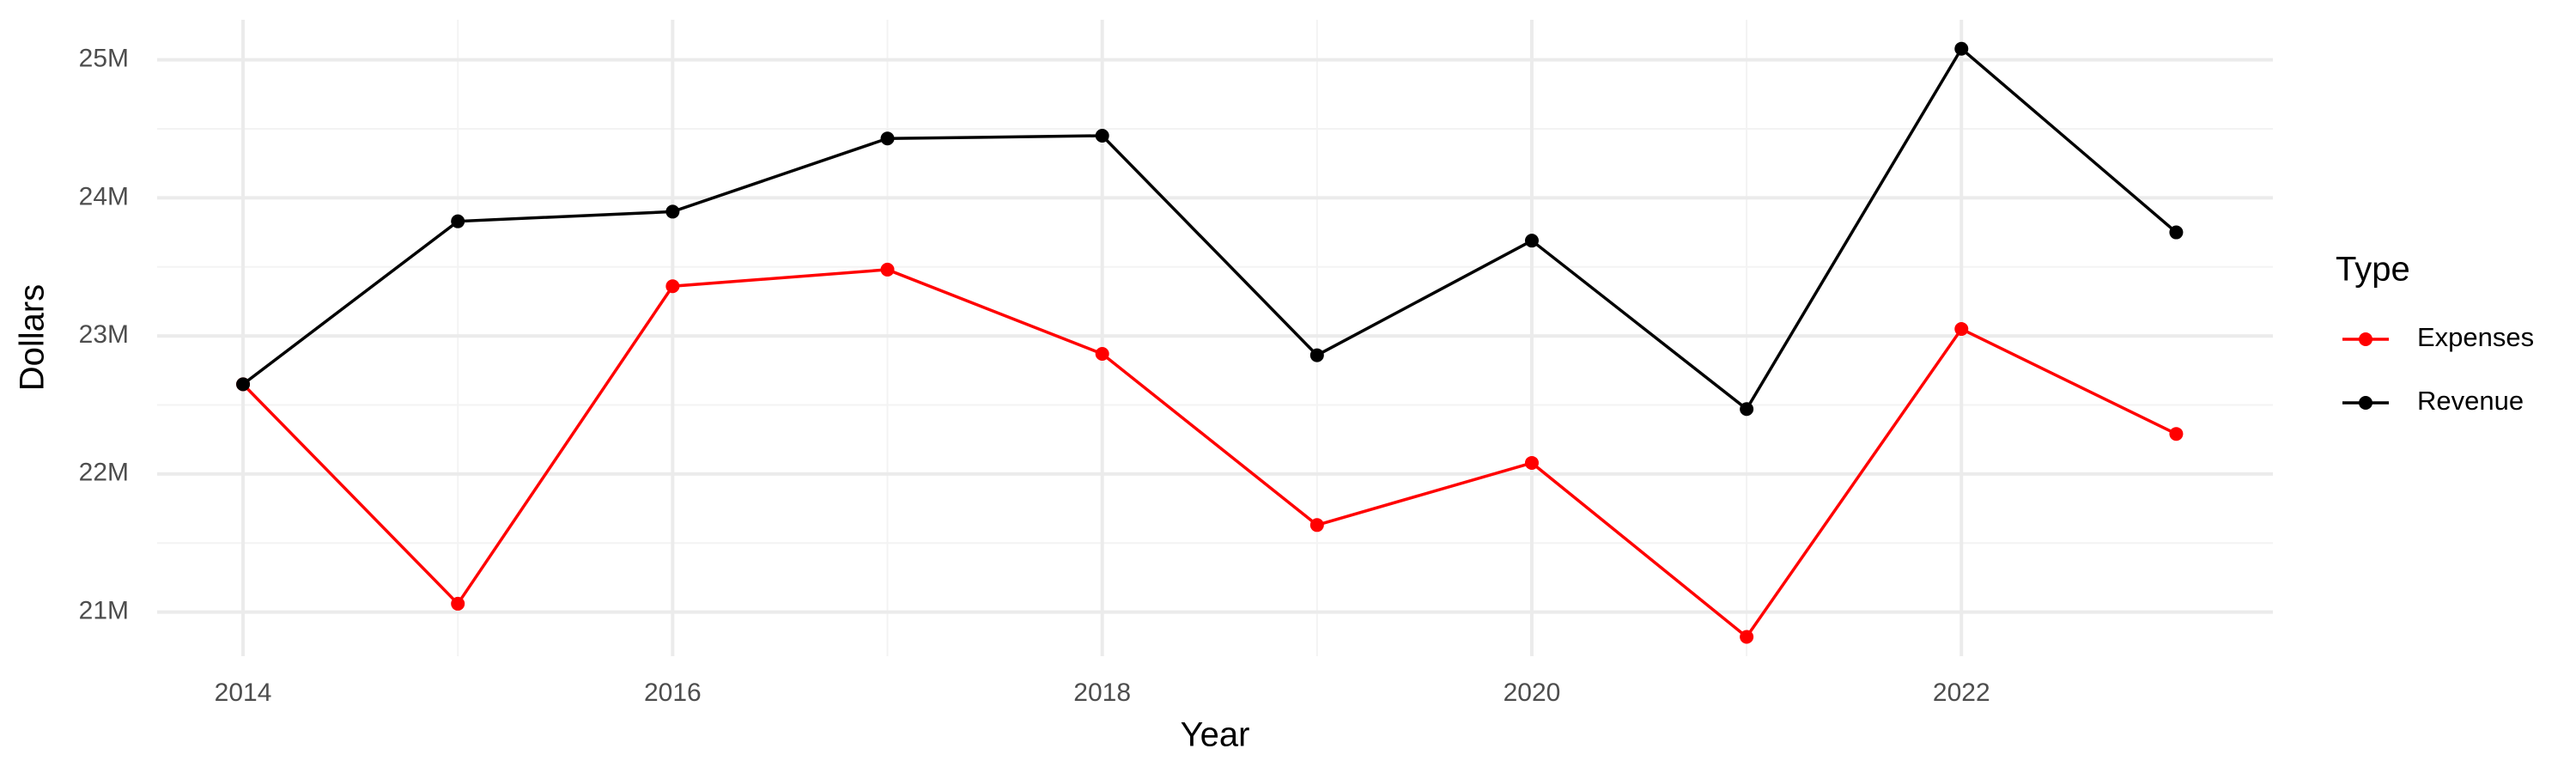 The image size is (2576, 773). What do you see at coordinates (2475, 337) in the screenshot?
I see `legend-label: Expenses` at bounding box center [2475, 337].